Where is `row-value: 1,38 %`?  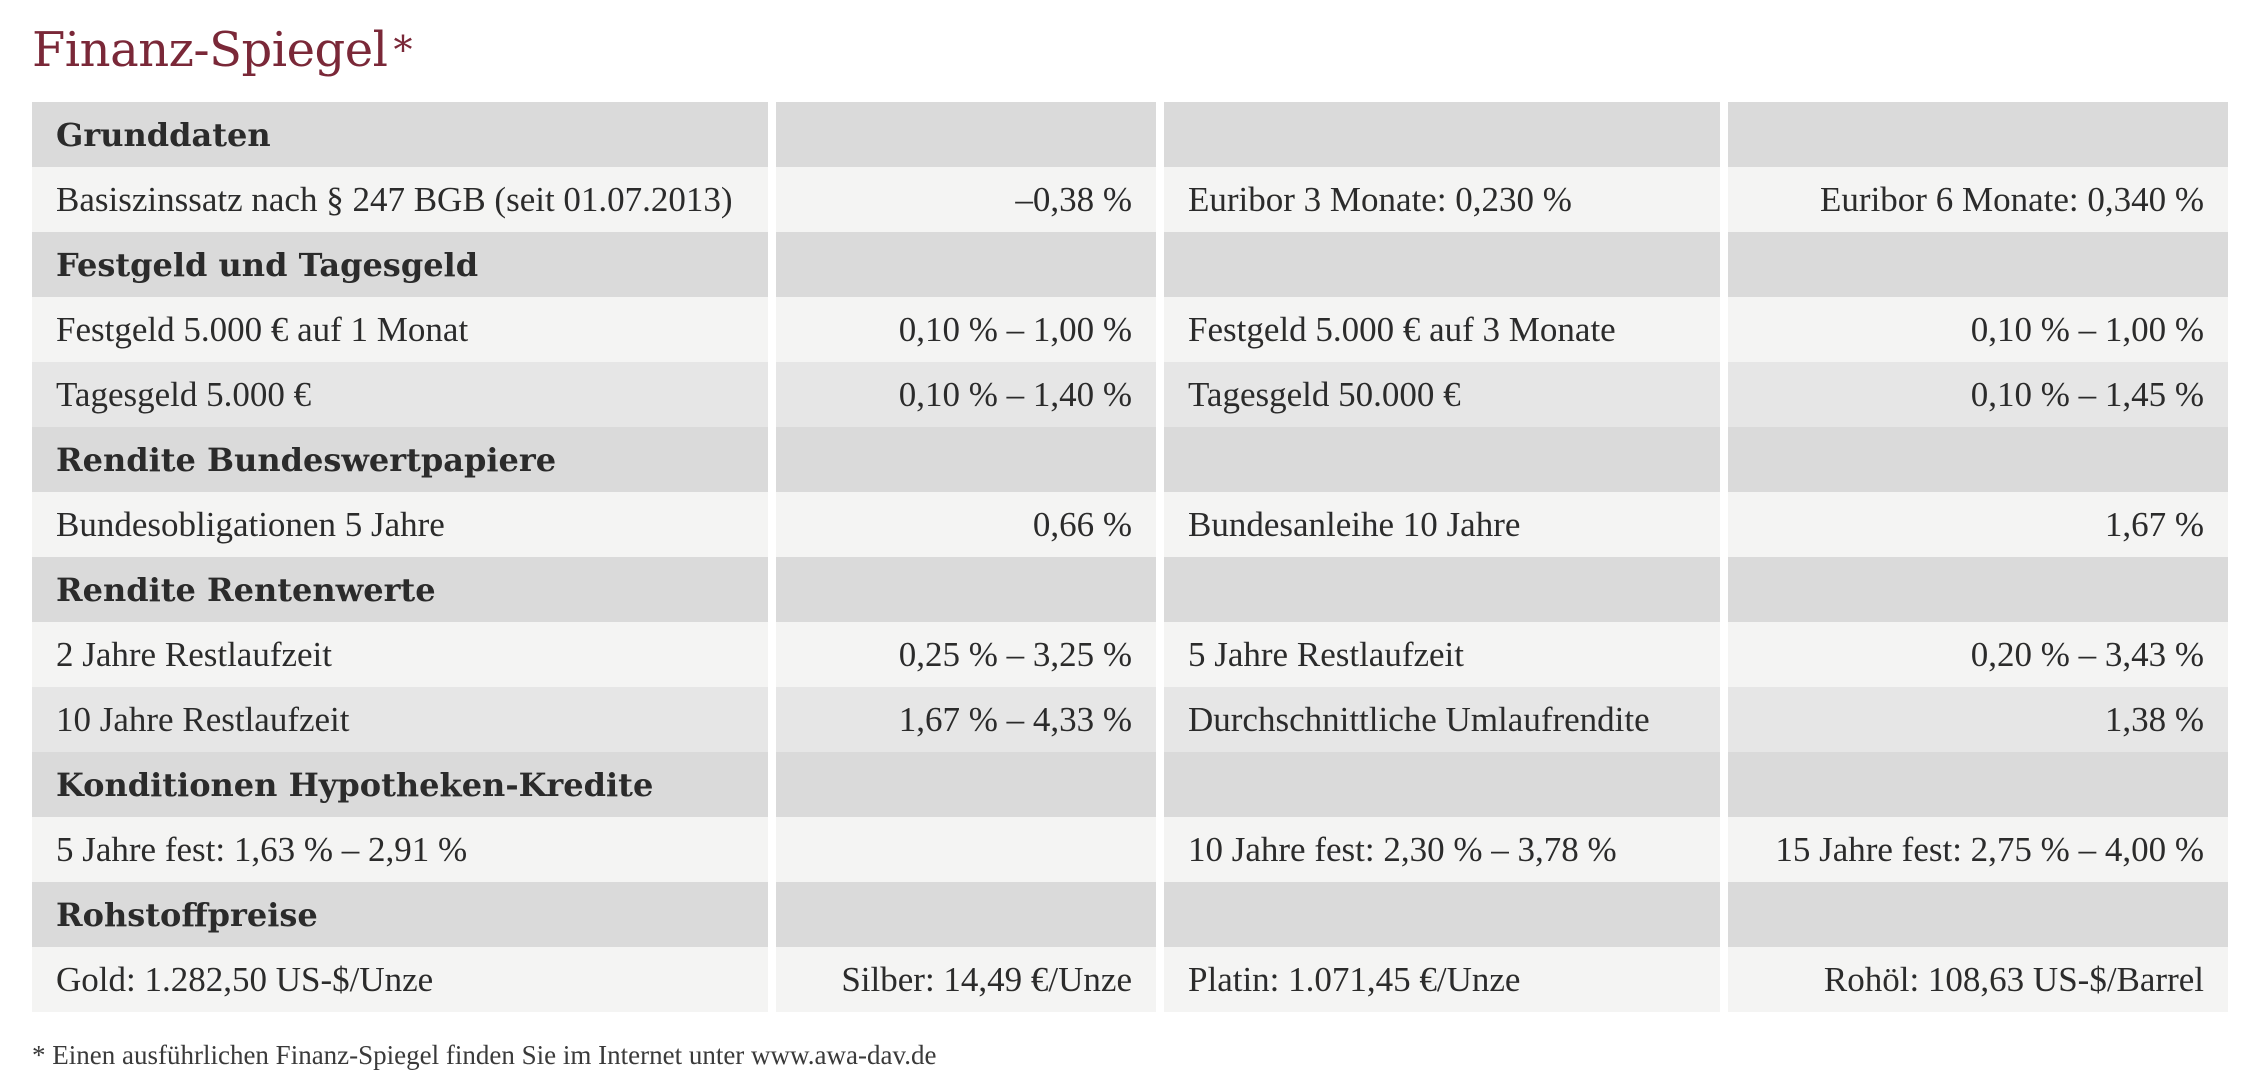 row-value: 1,38 % is located at coordinates (1978, 719).